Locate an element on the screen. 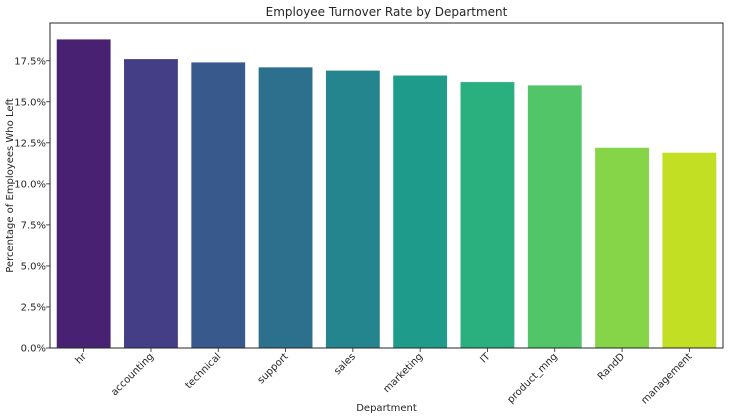  x-tick-label: RandD is located at coordinates (611, 366).